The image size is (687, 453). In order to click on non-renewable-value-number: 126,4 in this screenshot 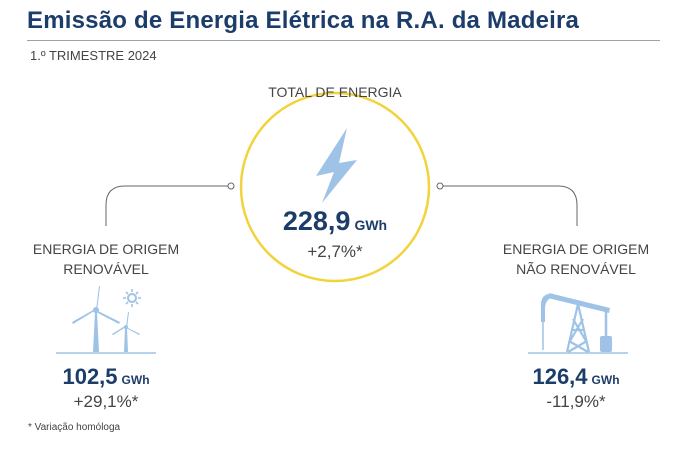, I will do `click(560, 376)`.